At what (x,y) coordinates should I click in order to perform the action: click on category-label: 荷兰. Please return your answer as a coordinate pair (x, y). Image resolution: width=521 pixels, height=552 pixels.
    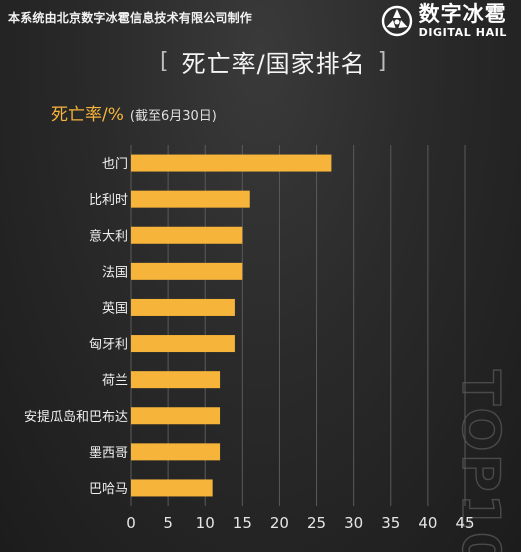
    Looking at the image, I should click on (115, 381).